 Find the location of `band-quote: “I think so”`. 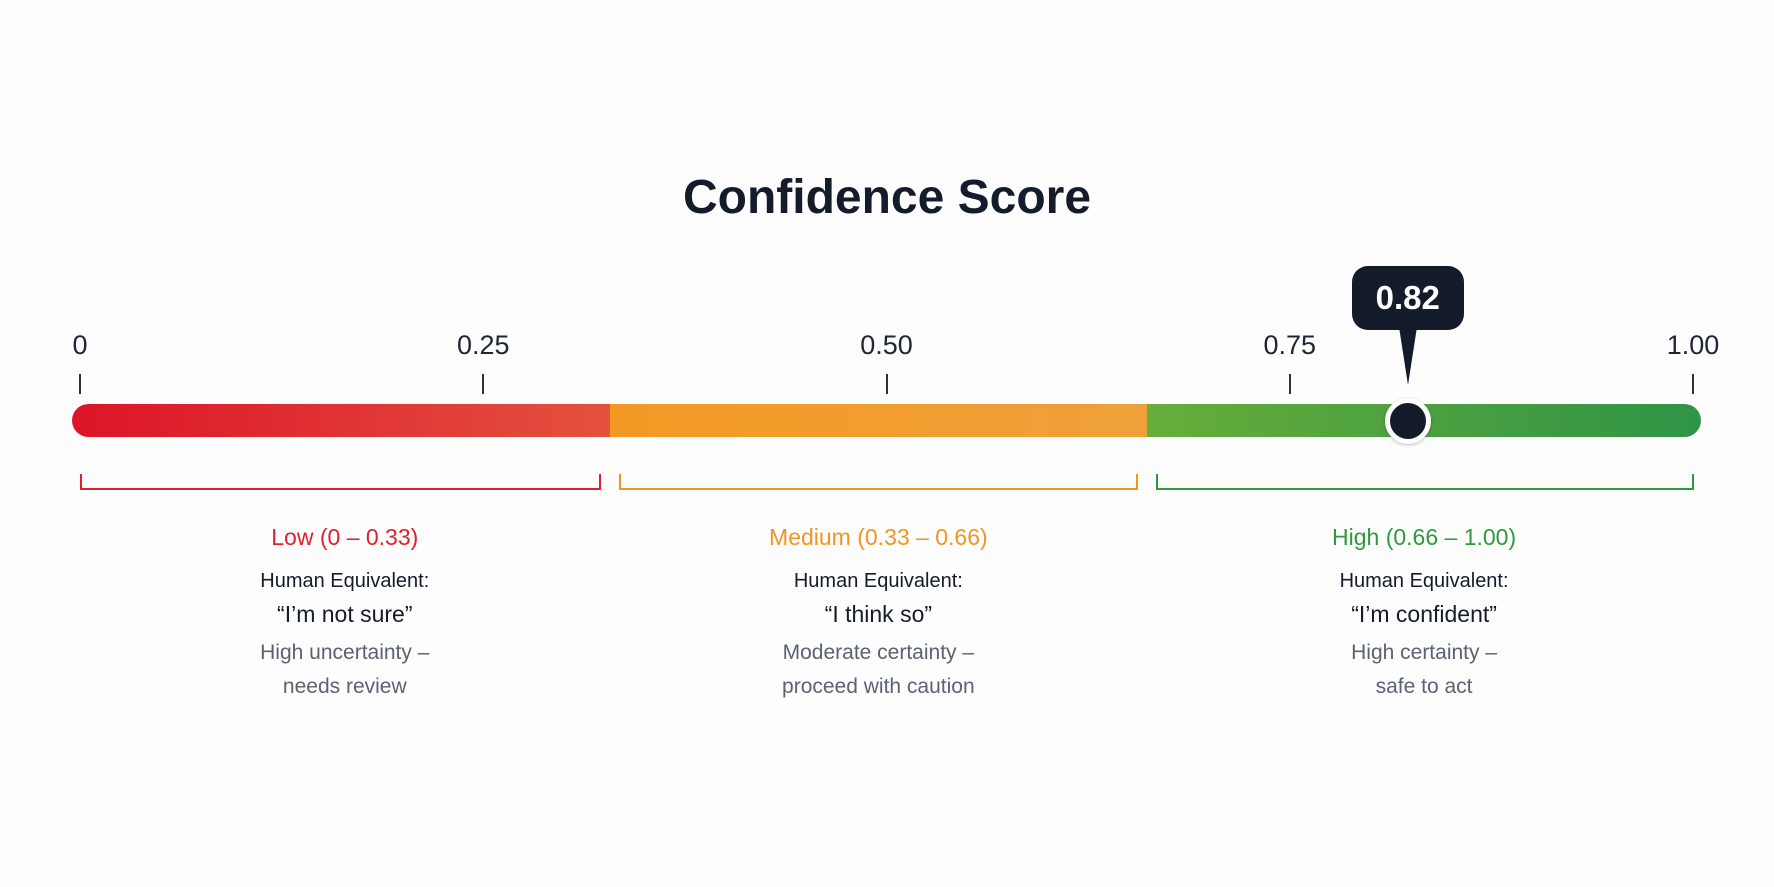

band-quote: “I think so” is located at coordinates (878, 614).